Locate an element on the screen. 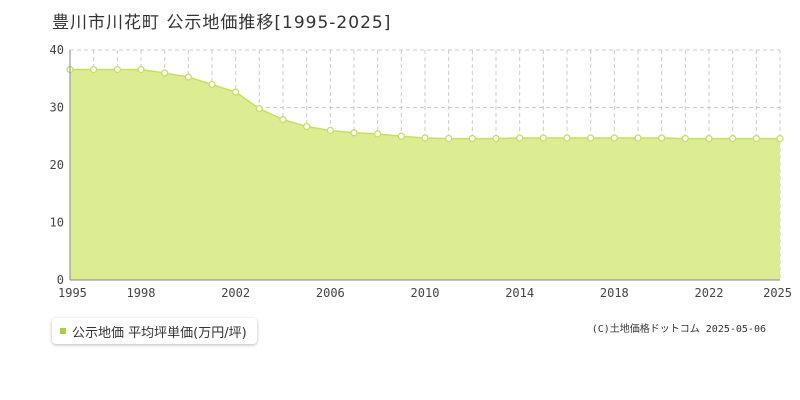 The height and width of the screenshot is (400, 800). x-tick-label: 1995 is located at coordinates (72, 293).